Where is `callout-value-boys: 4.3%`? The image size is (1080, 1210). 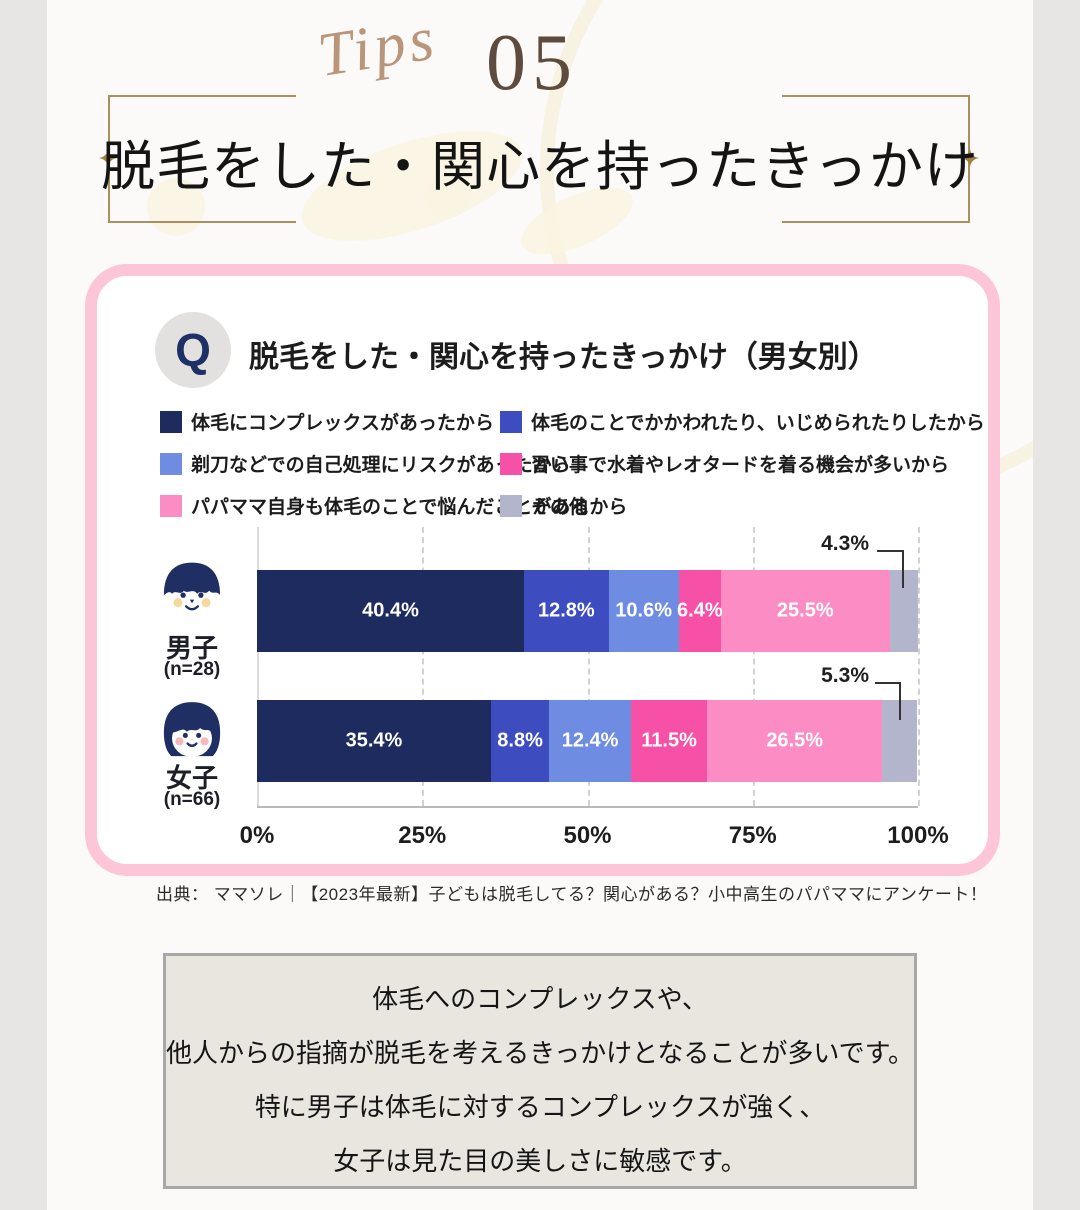 callout-value-boys: 4.3% is located at coordinates (845, 543).